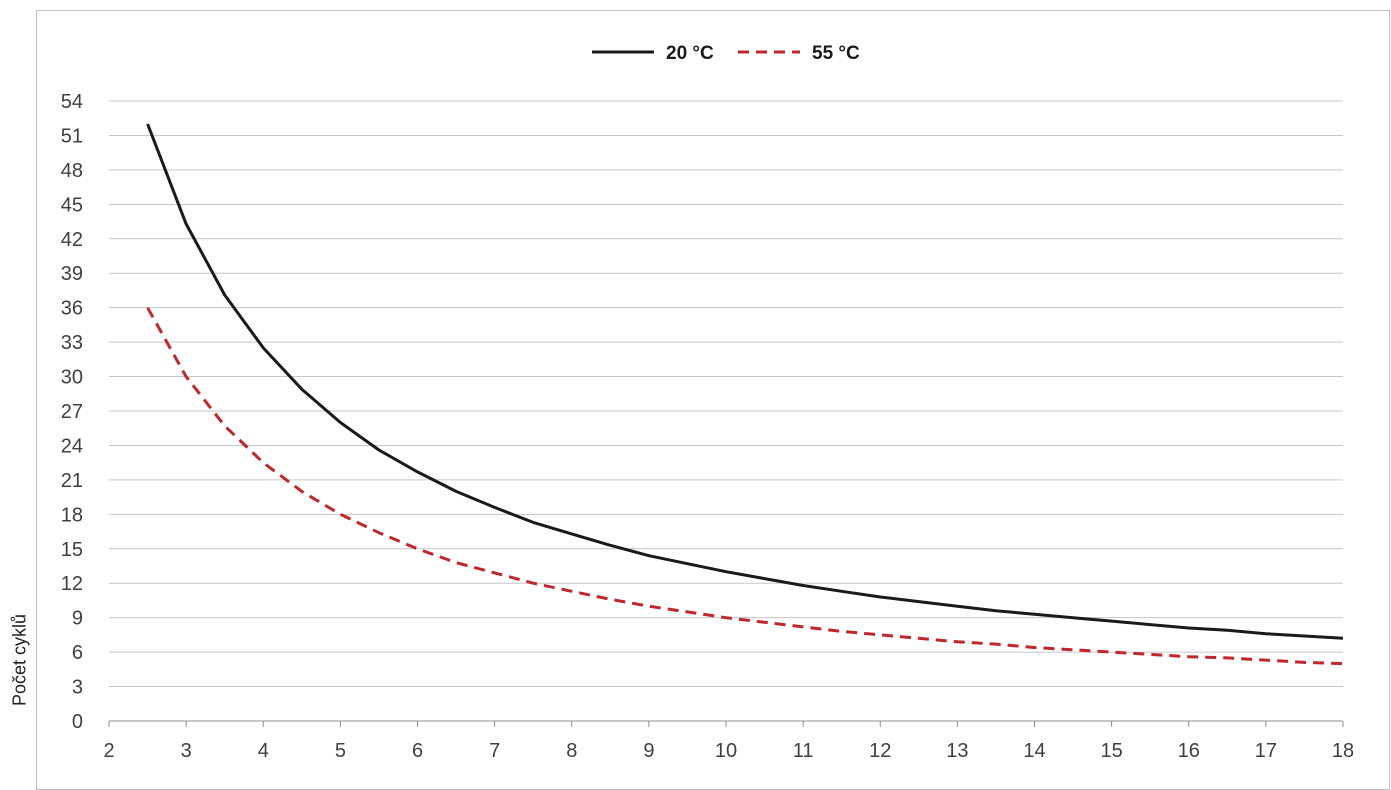 The width and height of the screenshot is (1391, 790). Describe the element at coordinates (726, 751) in the screenshot. I see `x-tick-label: 10` at that location.